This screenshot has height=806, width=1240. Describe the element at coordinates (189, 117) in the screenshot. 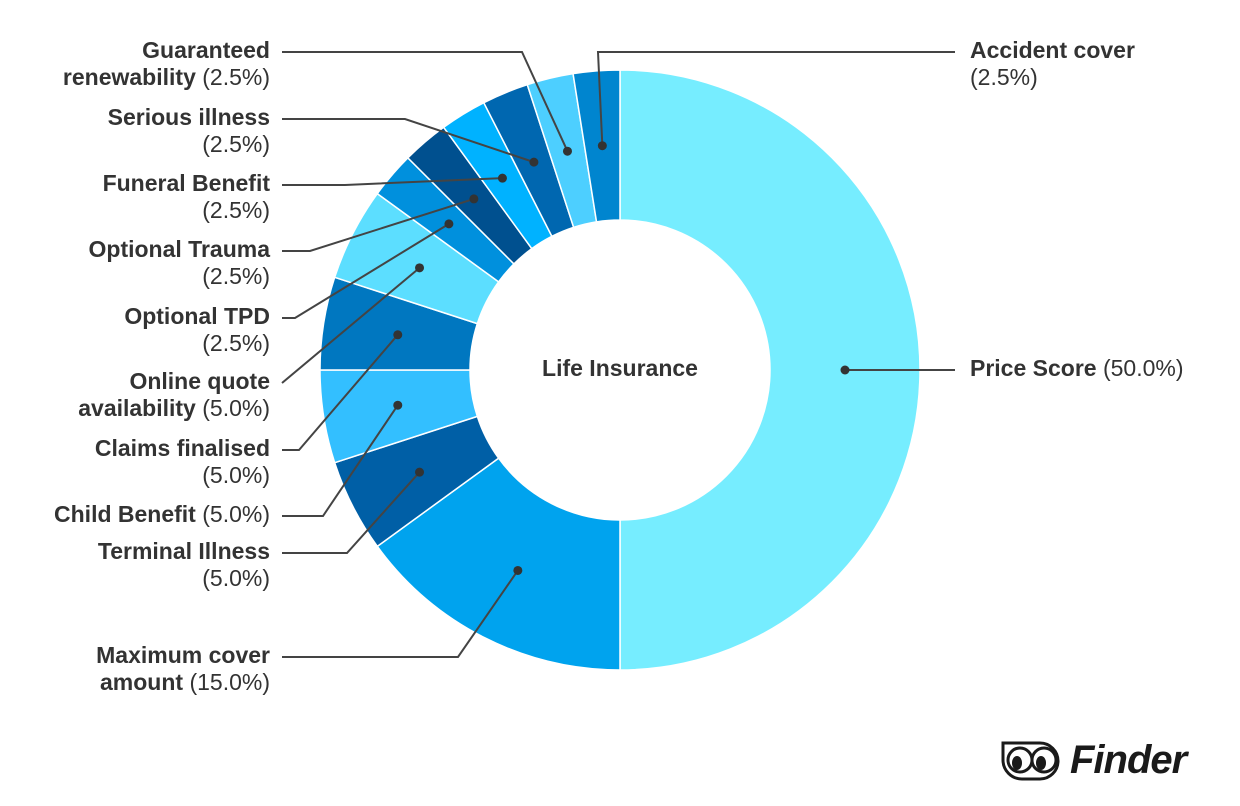

I see `label-name: Serious illness` at that location.